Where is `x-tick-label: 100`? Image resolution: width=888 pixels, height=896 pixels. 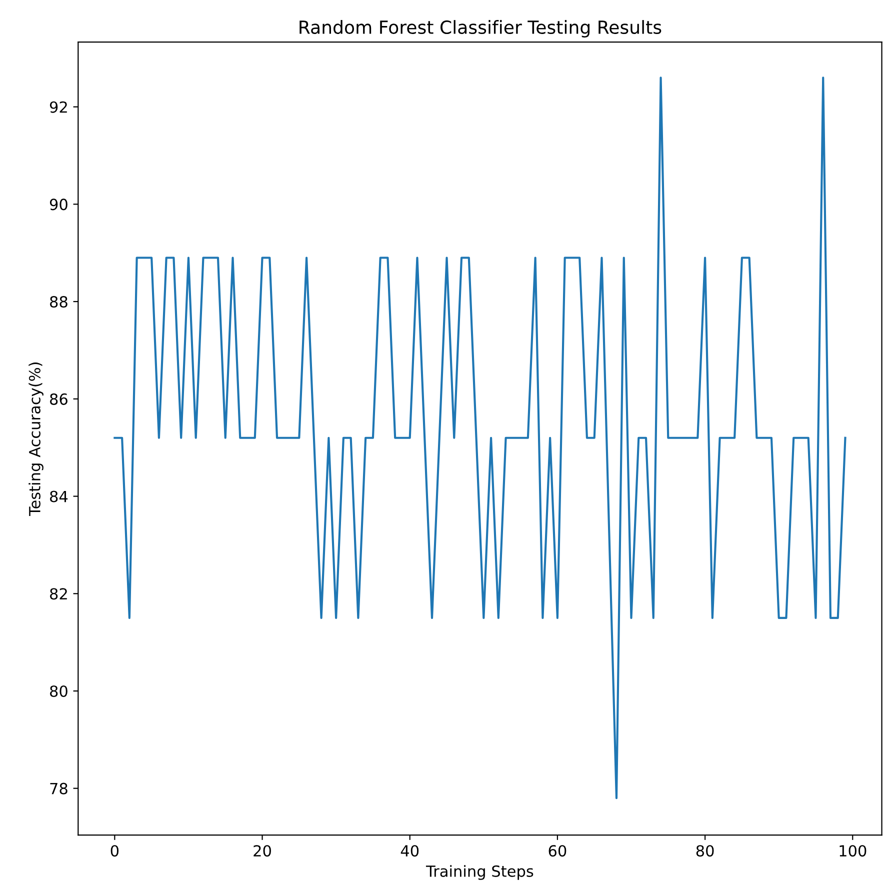 x-tick-label: 100 is located at coordinates (853, 851).